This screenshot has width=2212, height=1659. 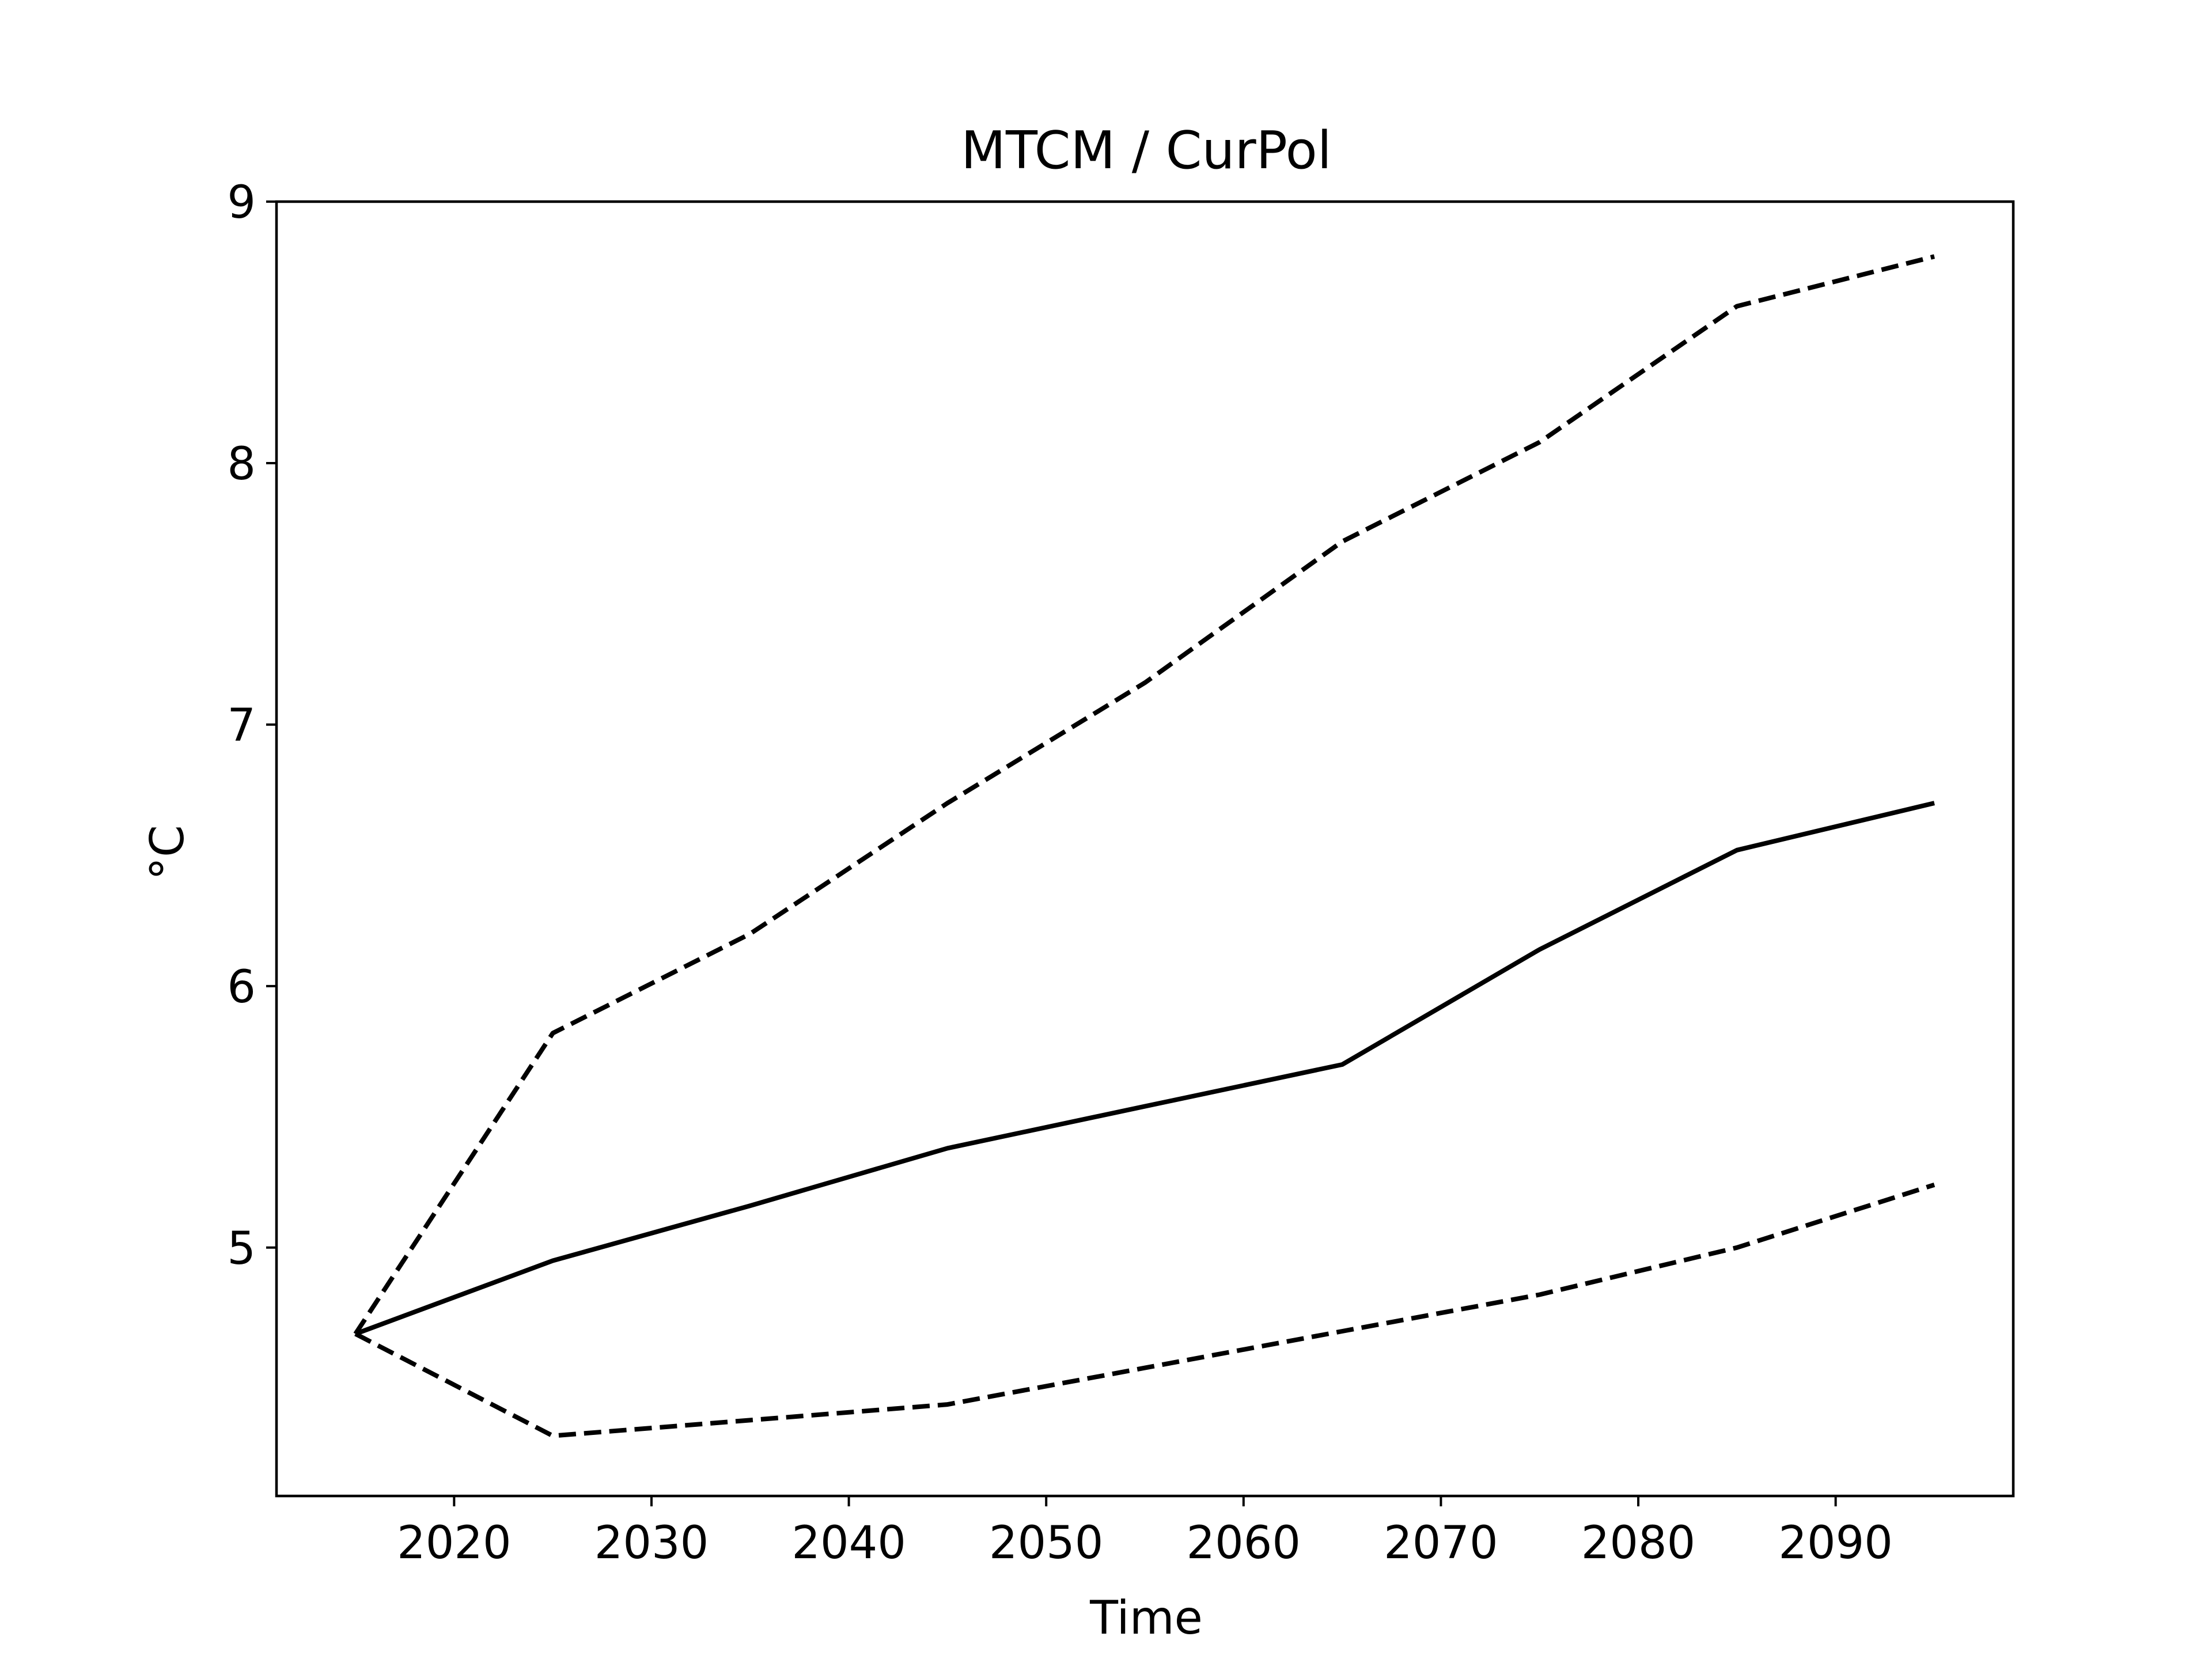 What do you see at coordinates (1244, 1543) in the screenshot?
I see `x-tick-label: 2060` at bounding box center [1244, 1543].